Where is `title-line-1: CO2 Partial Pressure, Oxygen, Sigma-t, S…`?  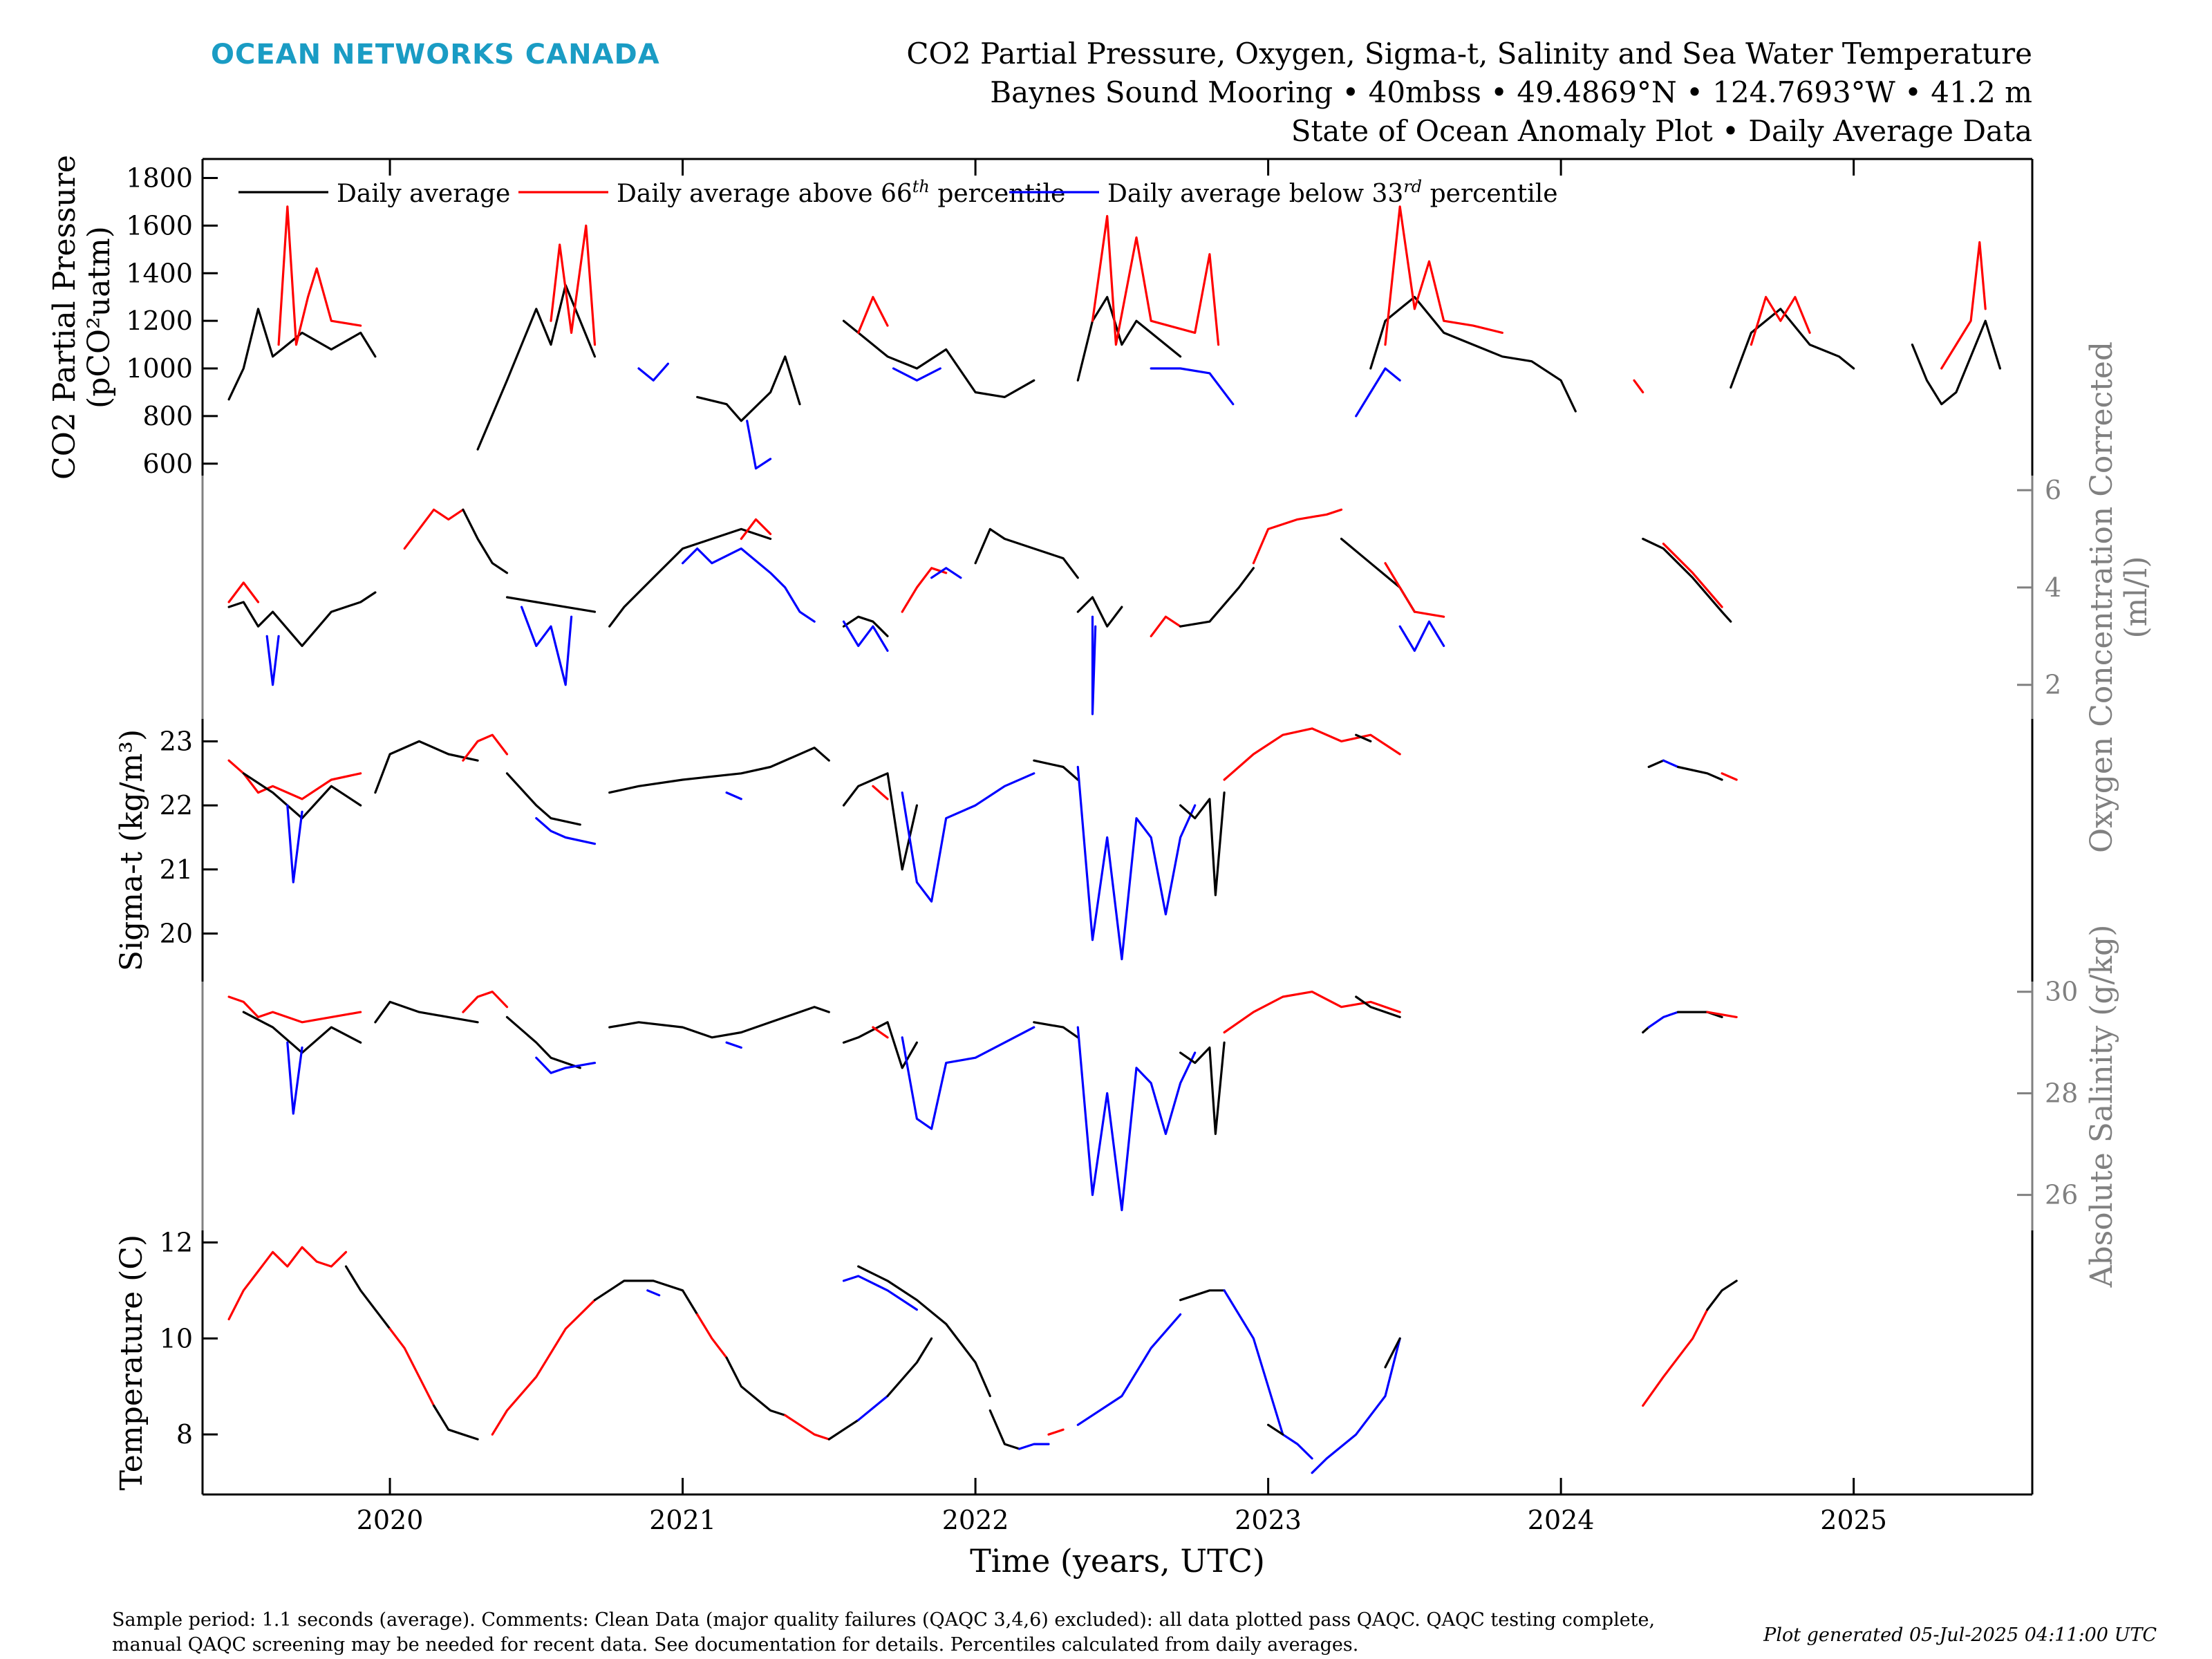
title-line-1: CO2 Partial Pressure, Oxygen, Sigma-t, S… is located at coordinates (1469, 54).